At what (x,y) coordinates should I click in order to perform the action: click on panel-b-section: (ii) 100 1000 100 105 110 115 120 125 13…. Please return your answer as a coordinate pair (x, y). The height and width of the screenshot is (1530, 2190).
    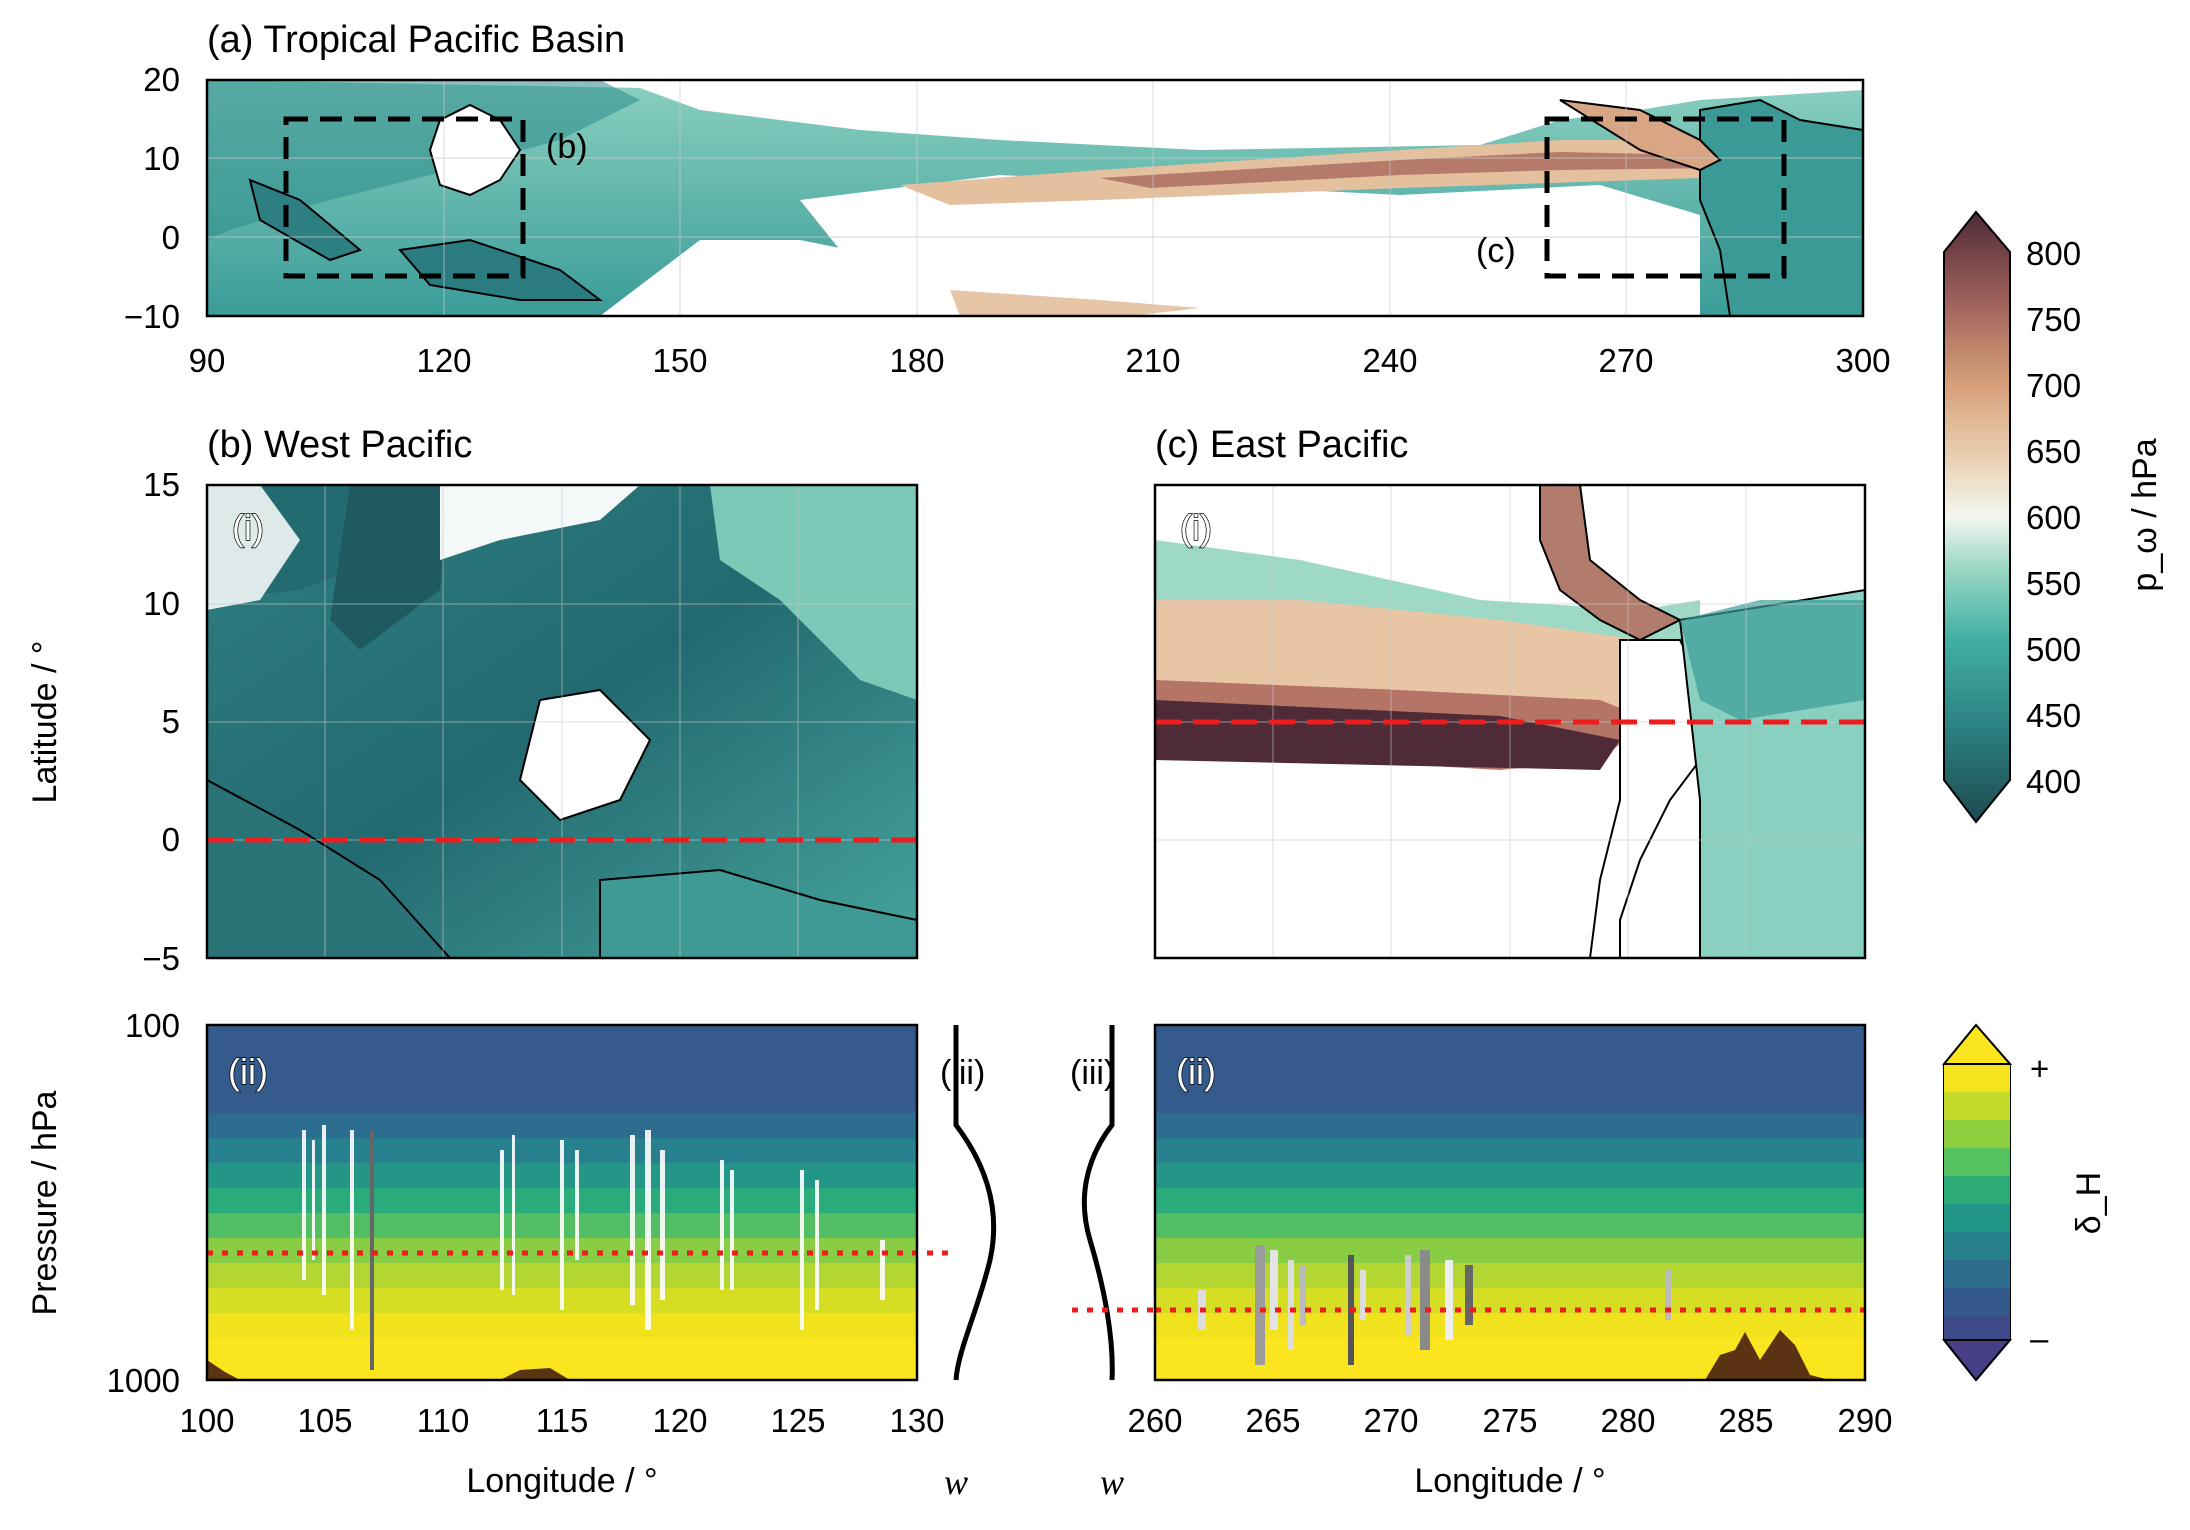
    Looking at the image, I should click on (490, 1253).